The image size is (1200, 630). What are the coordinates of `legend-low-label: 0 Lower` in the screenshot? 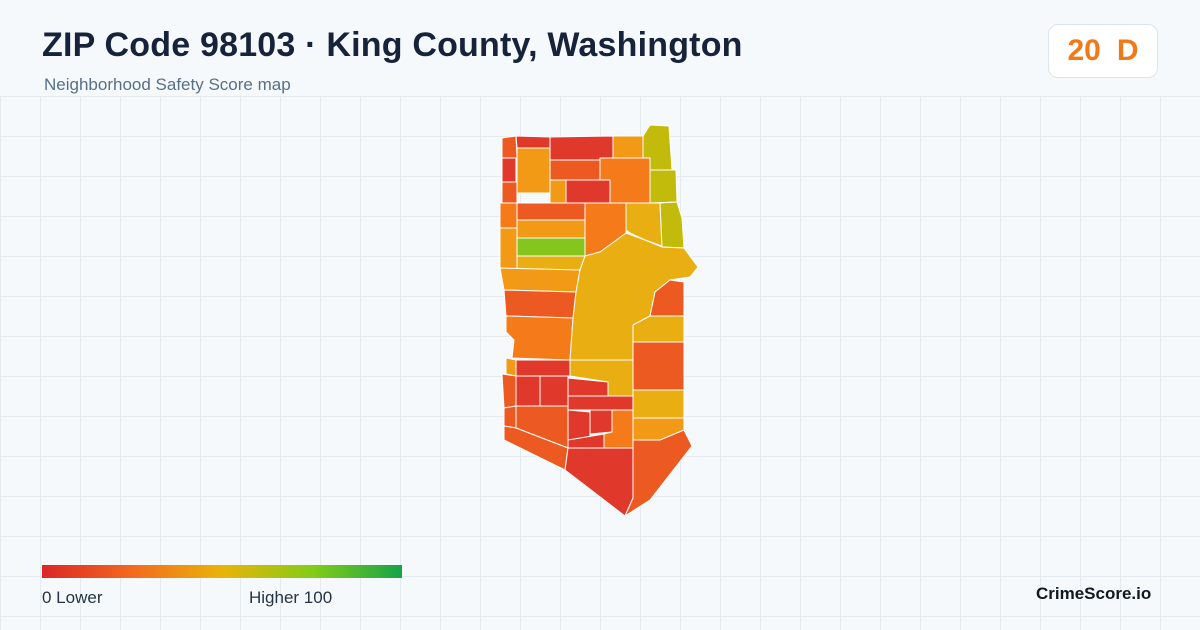 It's located at (72, 597).